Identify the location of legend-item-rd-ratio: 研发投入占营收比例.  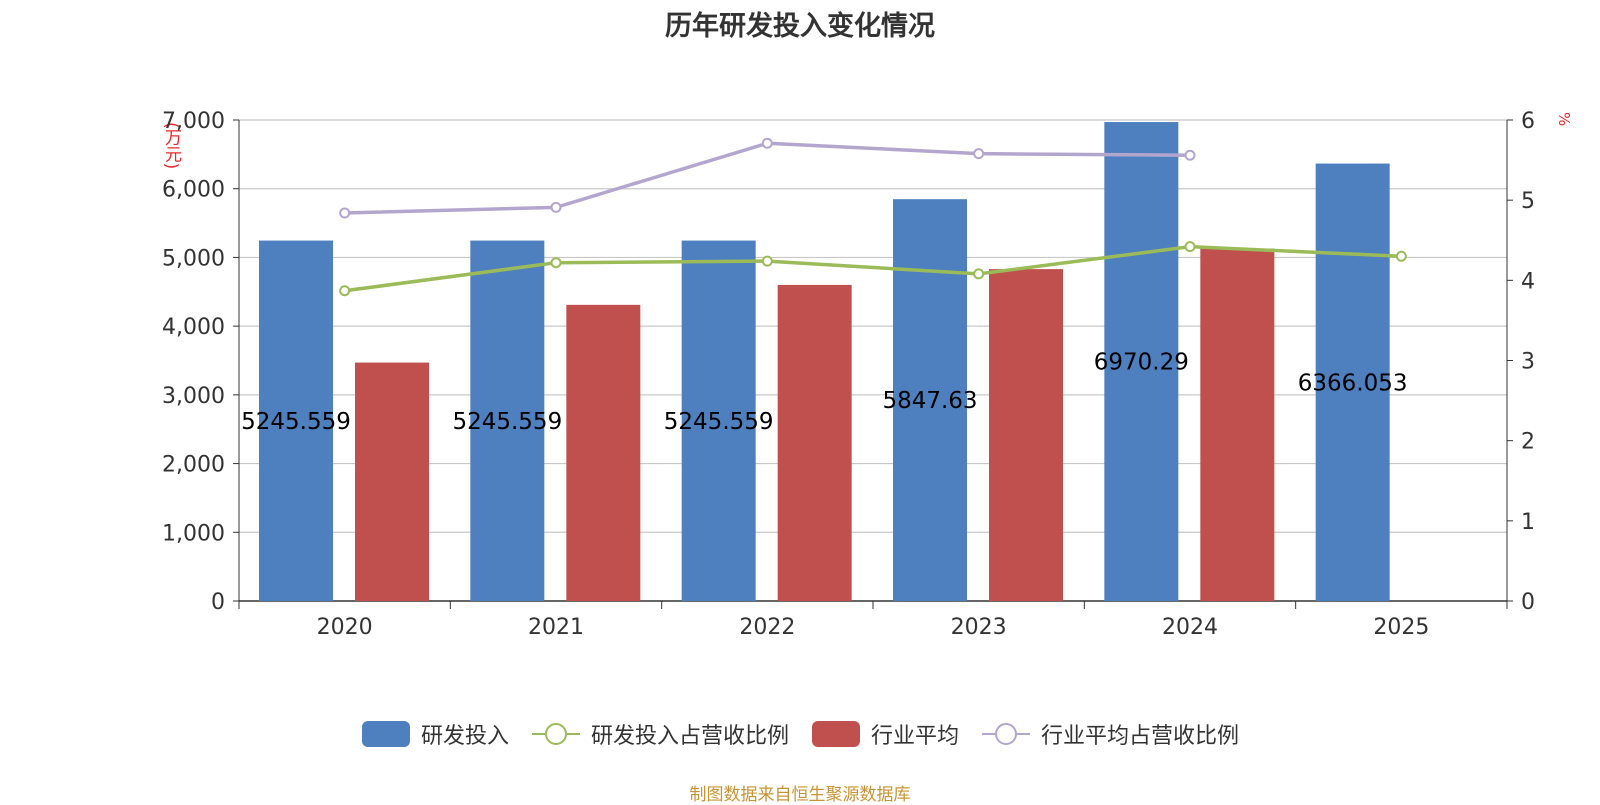
(660, 734).